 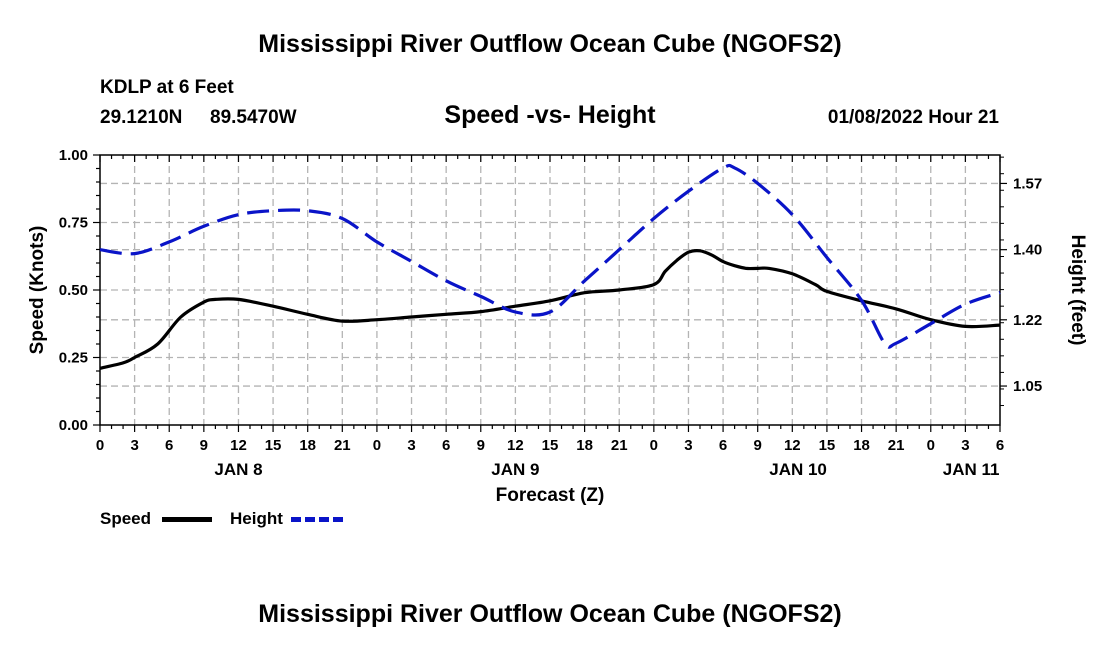 What do you see at coordinates (515, 469) in the screenshot?
I see `x-date-label: JAN 9` at bounding box center [515, 469].